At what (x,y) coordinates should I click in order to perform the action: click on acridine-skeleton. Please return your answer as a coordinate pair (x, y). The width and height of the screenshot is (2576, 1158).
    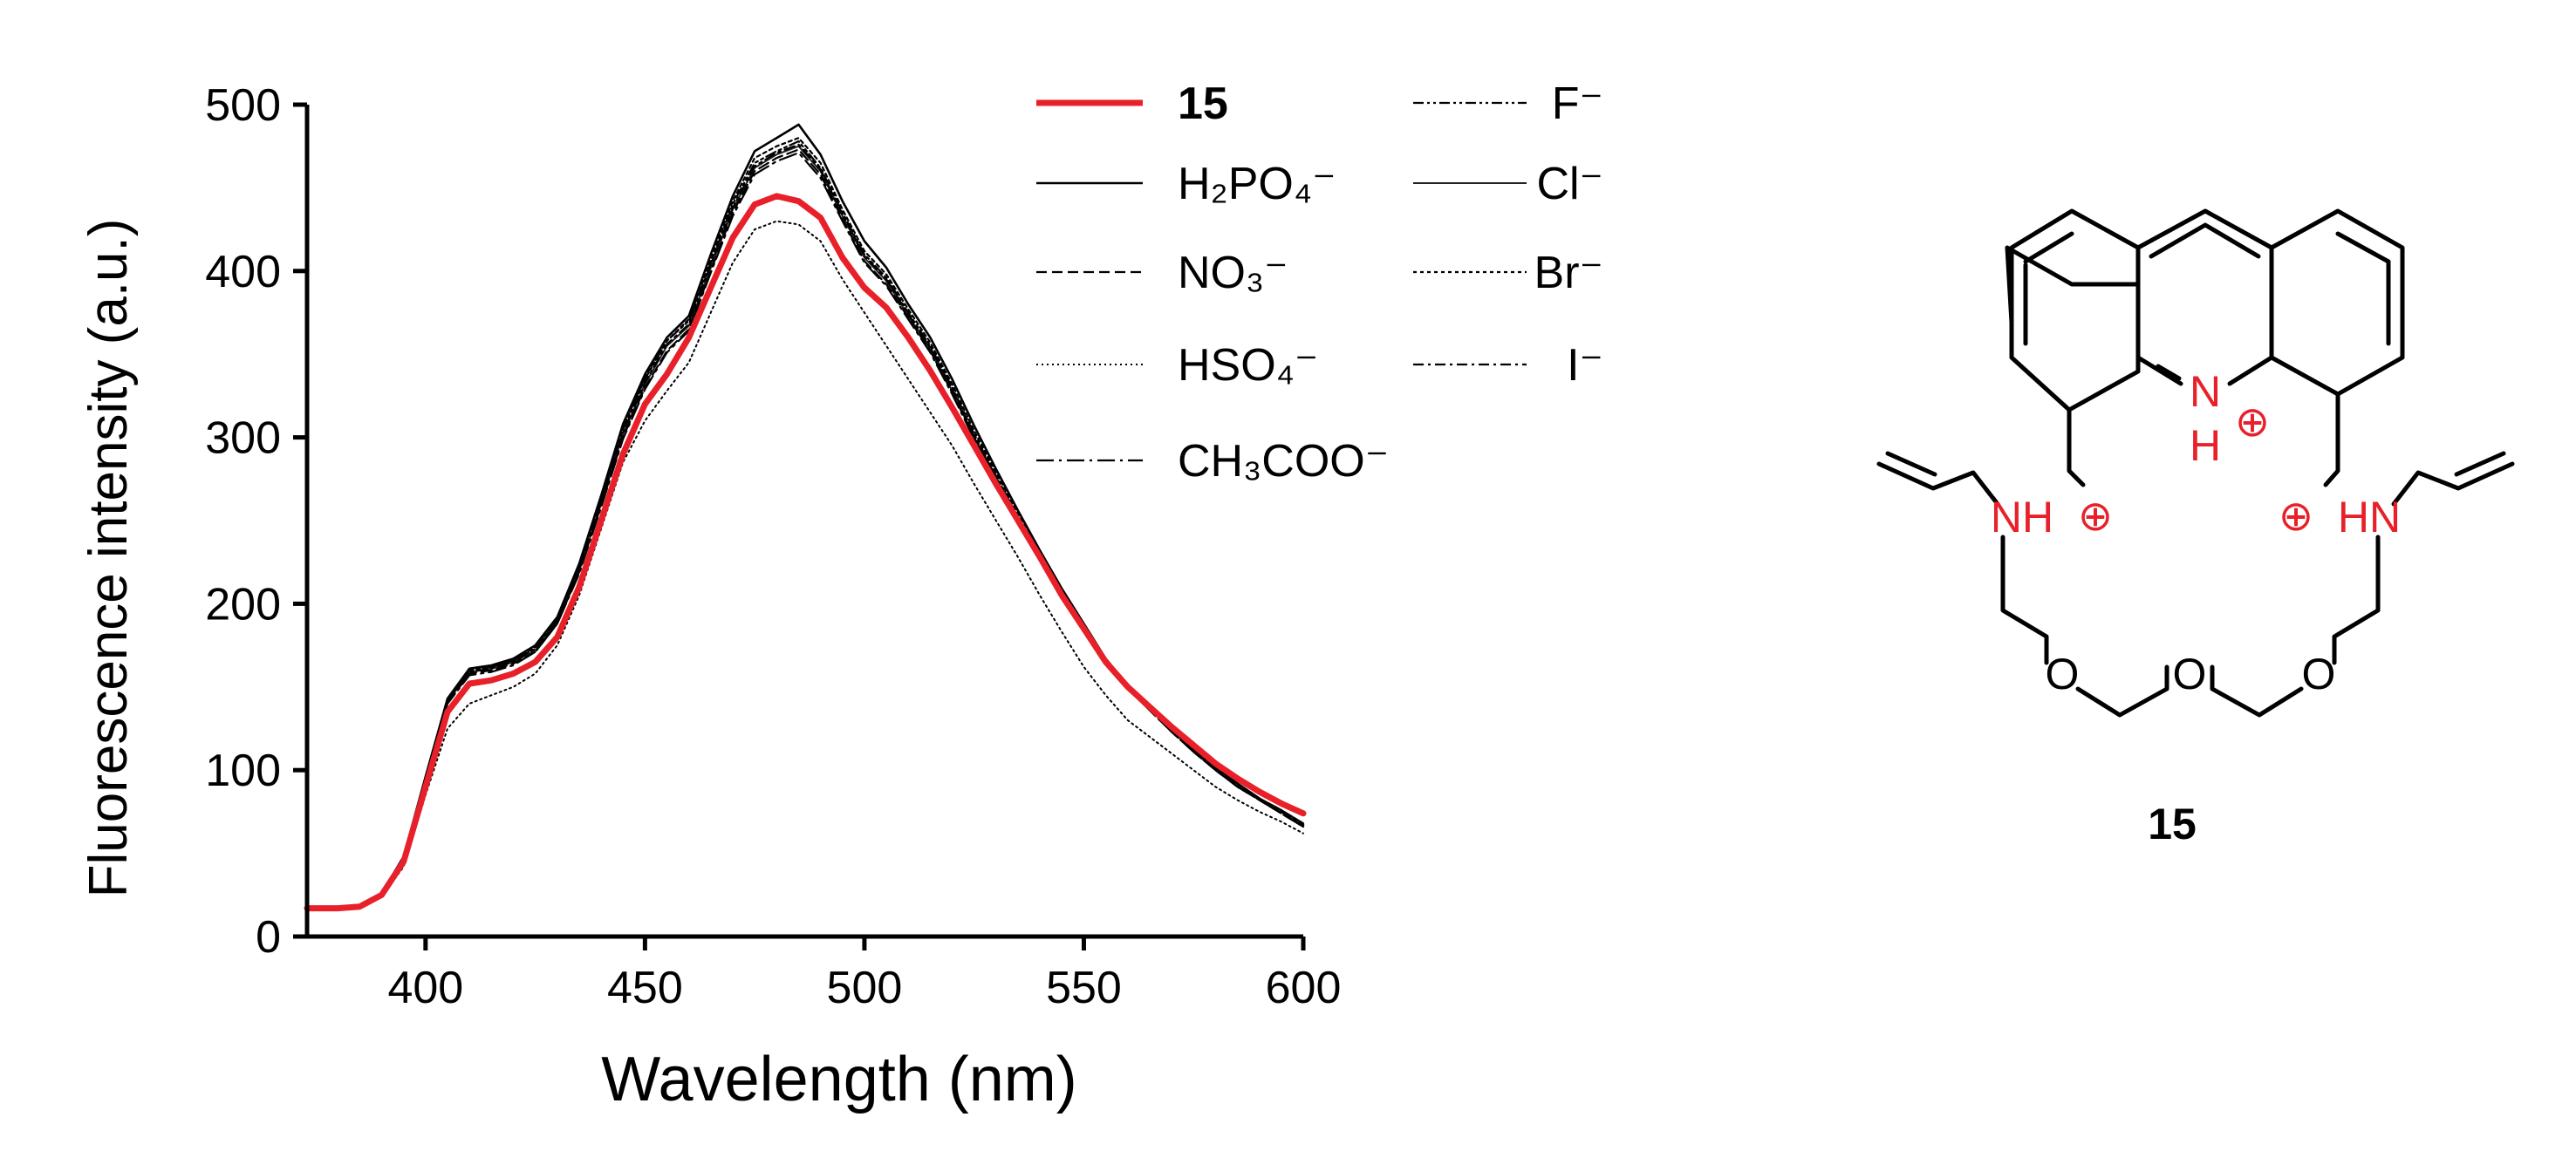
    Looking at the image, I should click on (2207, 302).